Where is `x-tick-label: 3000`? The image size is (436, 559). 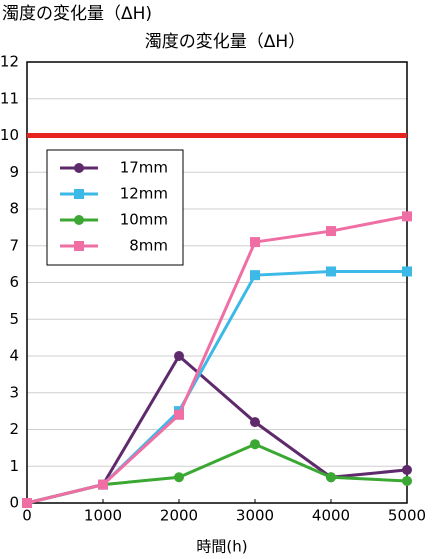 x-tick-label: 3000 is located at coordinates (255, 516).